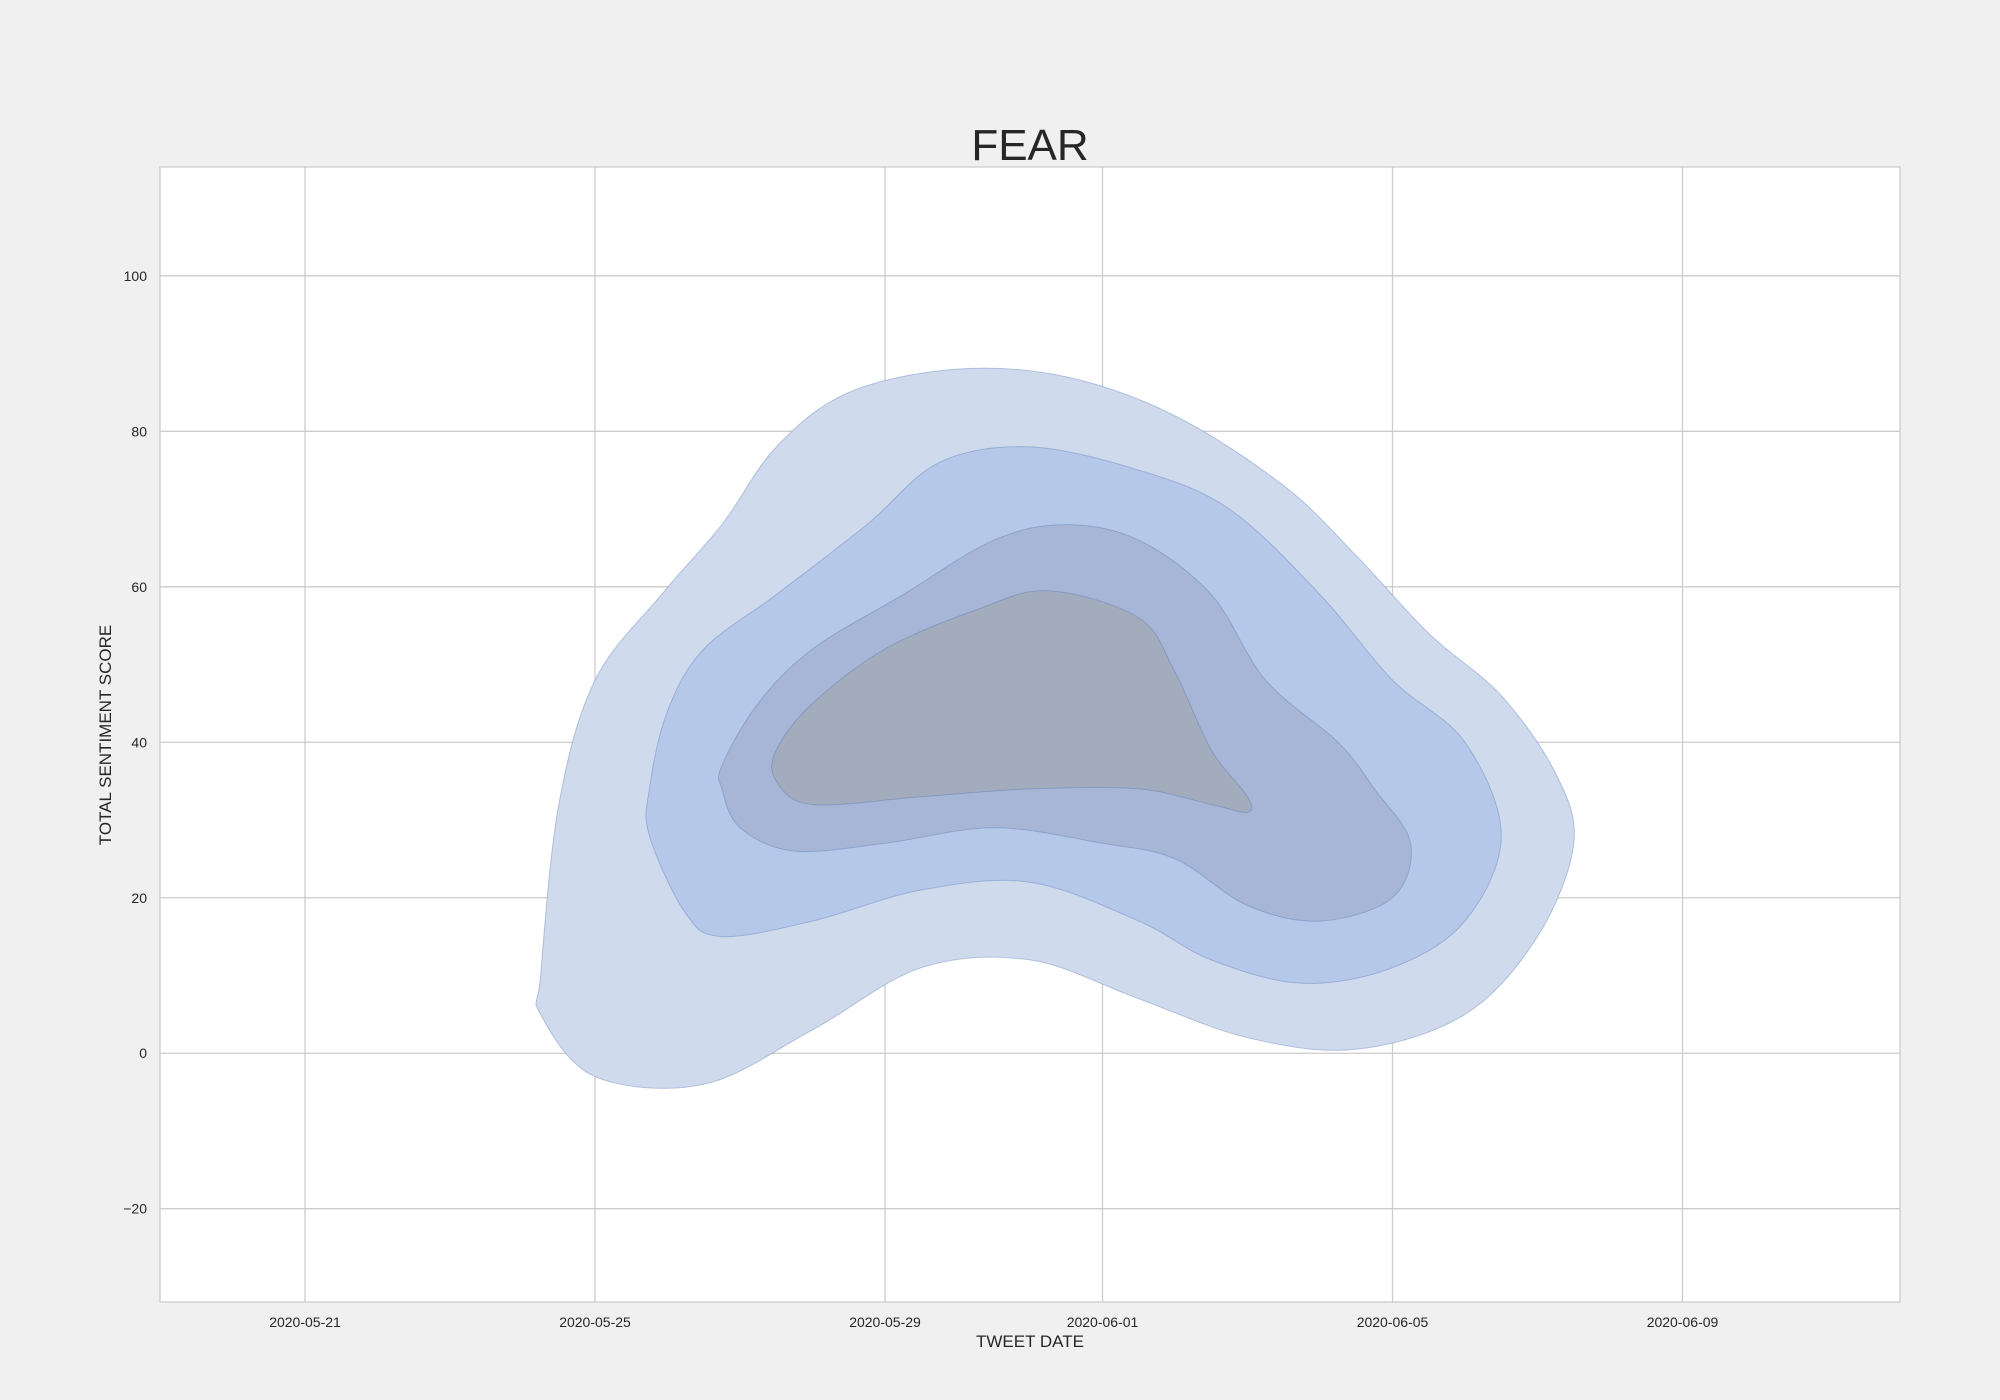  I want to click on x-tick-label: 2020-05-25, so click(595, 1322).